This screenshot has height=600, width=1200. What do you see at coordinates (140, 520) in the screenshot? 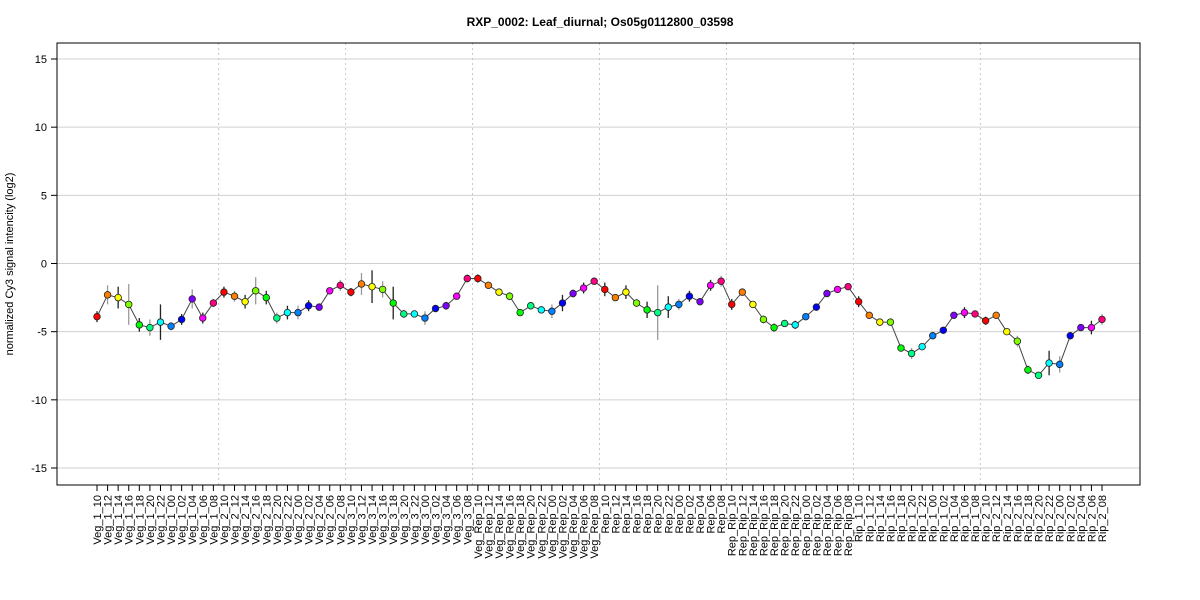
I see `x-tick-label: Veg_1_18` at bounding box center [140, 520].